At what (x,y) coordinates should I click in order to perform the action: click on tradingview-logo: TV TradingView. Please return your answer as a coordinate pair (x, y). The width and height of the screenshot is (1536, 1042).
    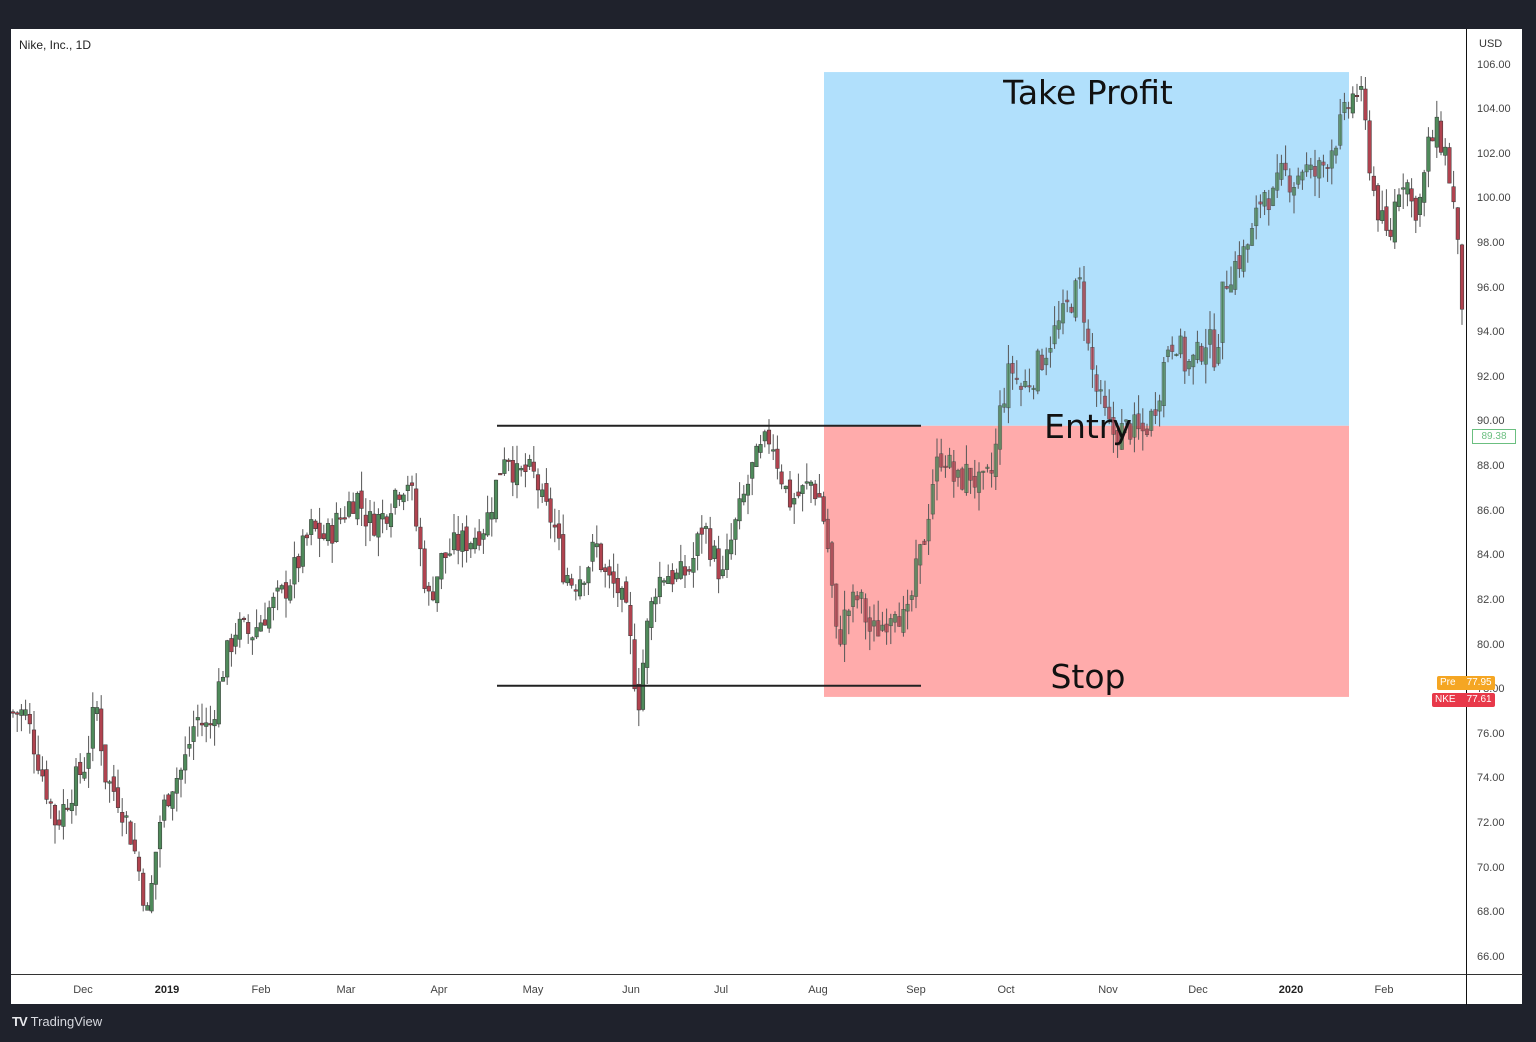
    Looking at the image, I should click on (57, 1021).